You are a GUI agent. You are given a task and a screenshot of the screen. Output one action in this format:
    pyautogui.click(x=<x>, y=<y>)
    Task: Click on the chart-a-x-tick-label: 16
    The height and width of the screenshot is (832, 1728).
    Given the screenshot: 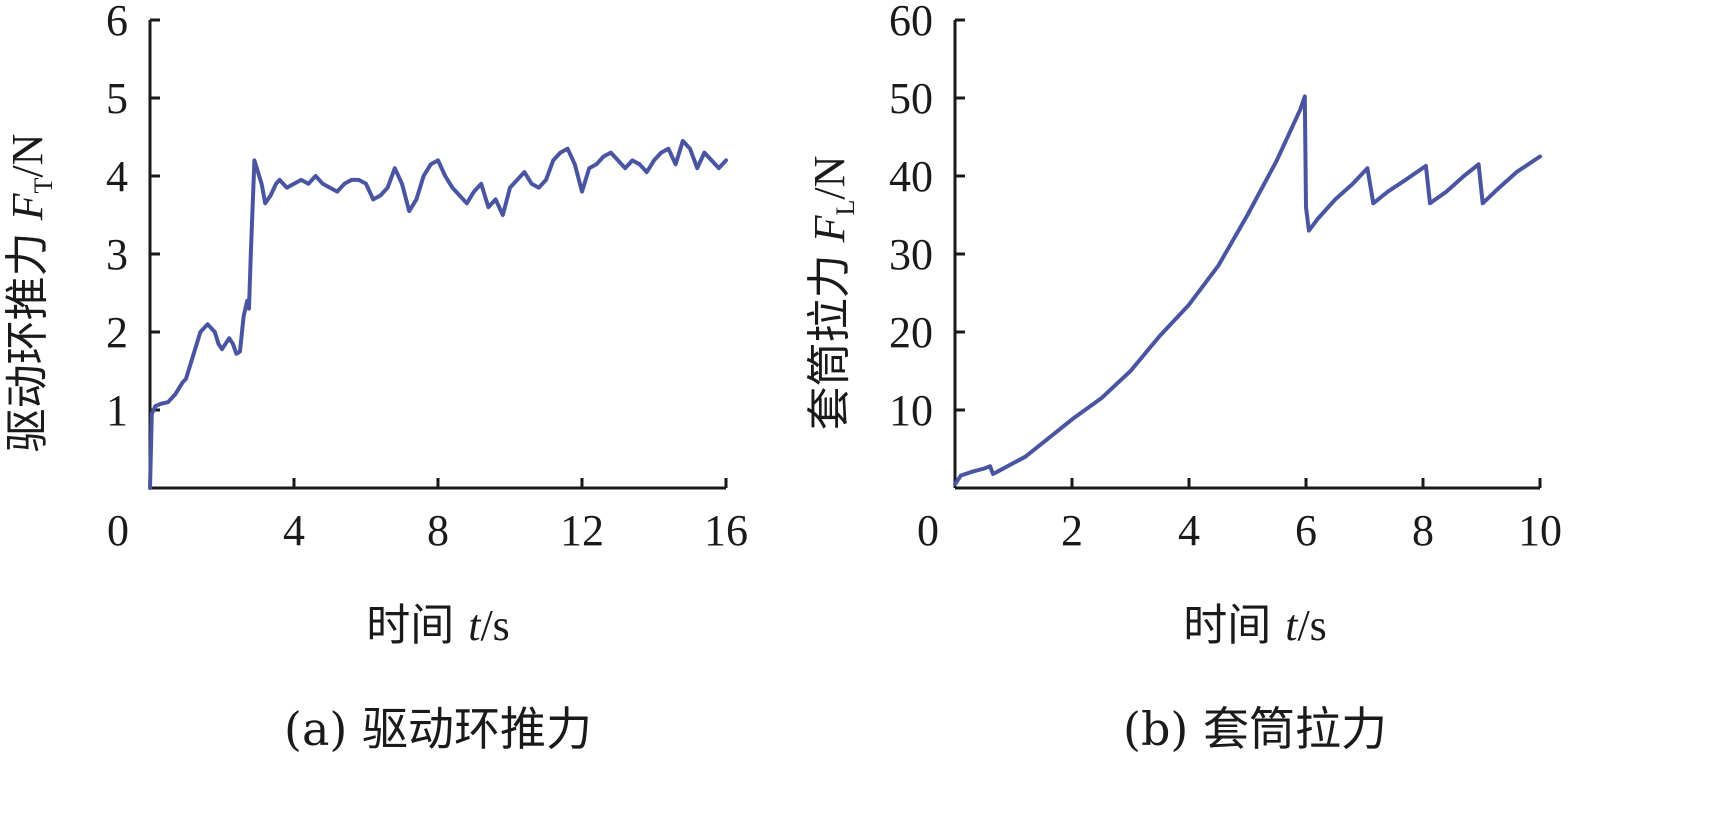 What is the action you would take?
    pyautogui.click(x=726, y=530)
    